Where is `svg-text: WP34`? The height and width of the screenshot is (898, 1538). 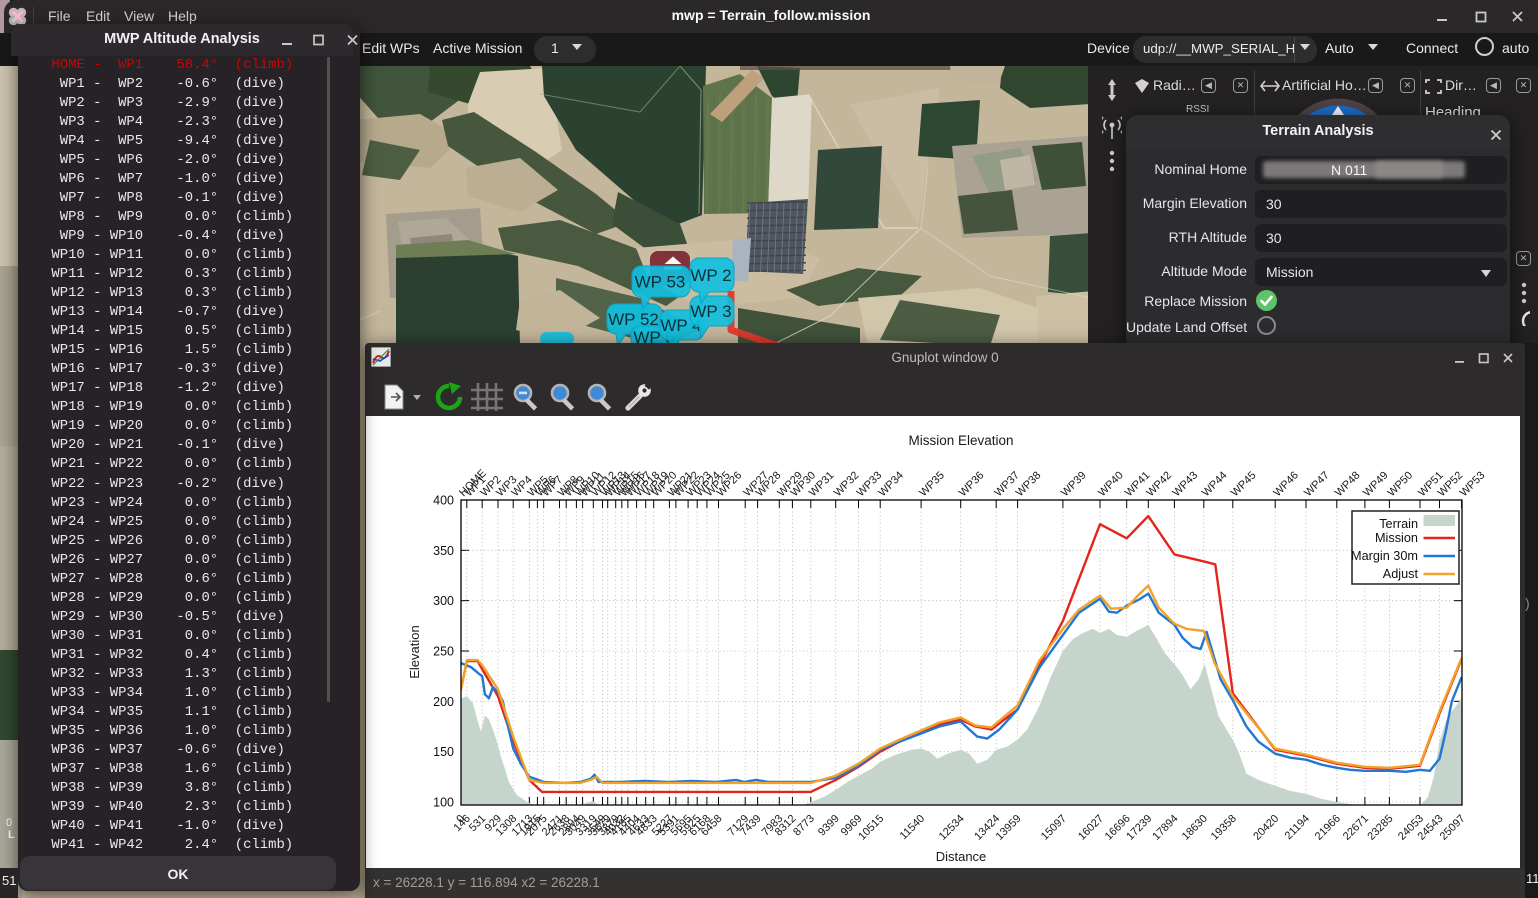 svg-text: WP34 is located at coordinates (891, 484).